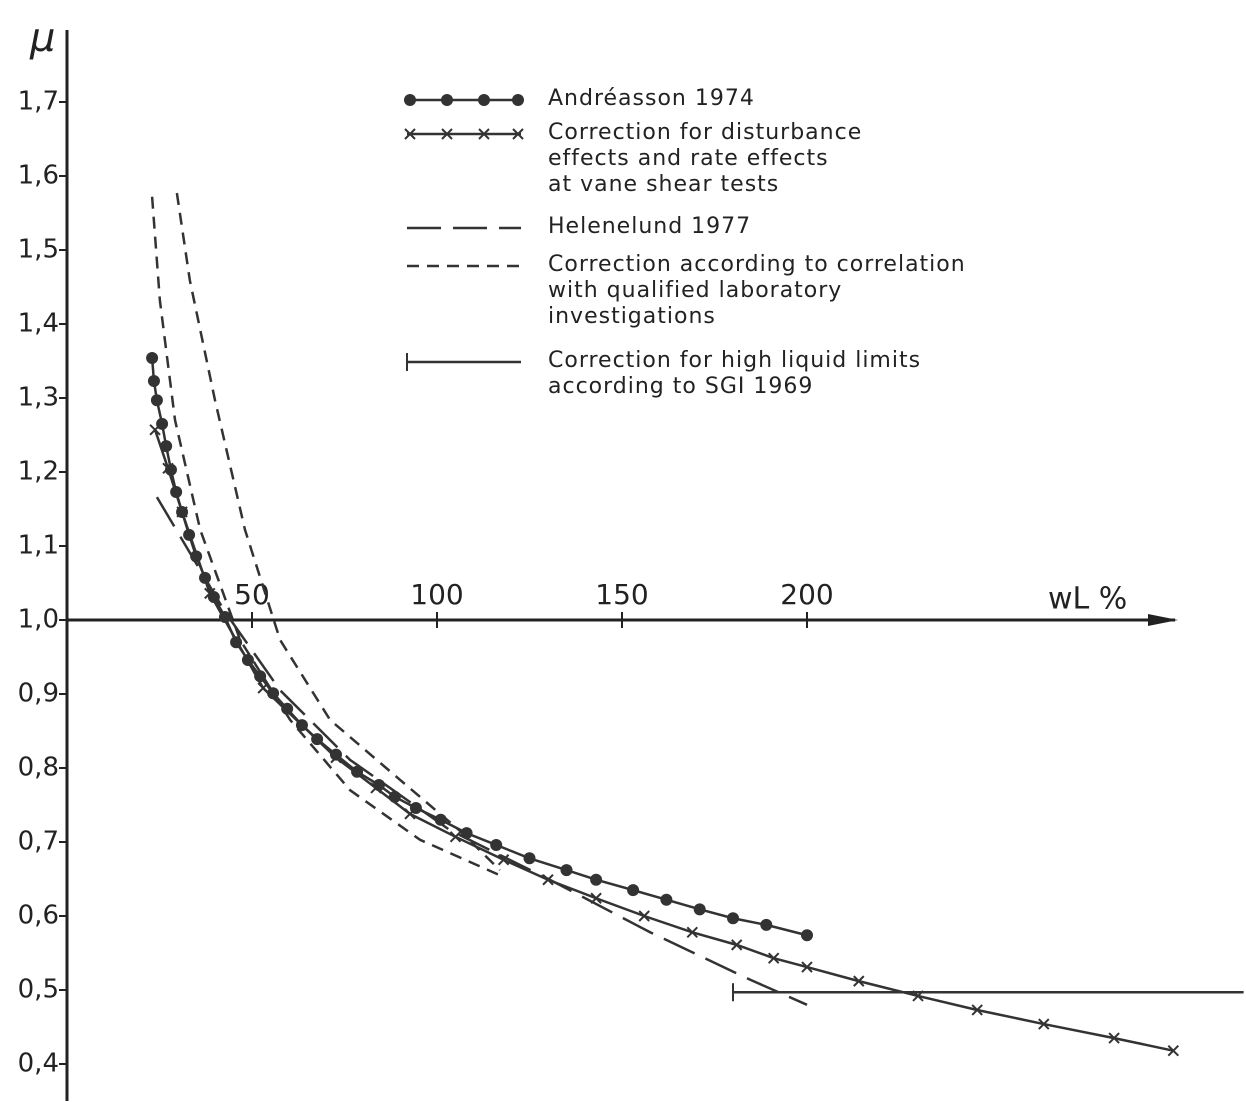  What do you see at coordinates (1163, 620) in the screenshot?
I see `x-axis-arrow` at bounding box center [1163, 620].